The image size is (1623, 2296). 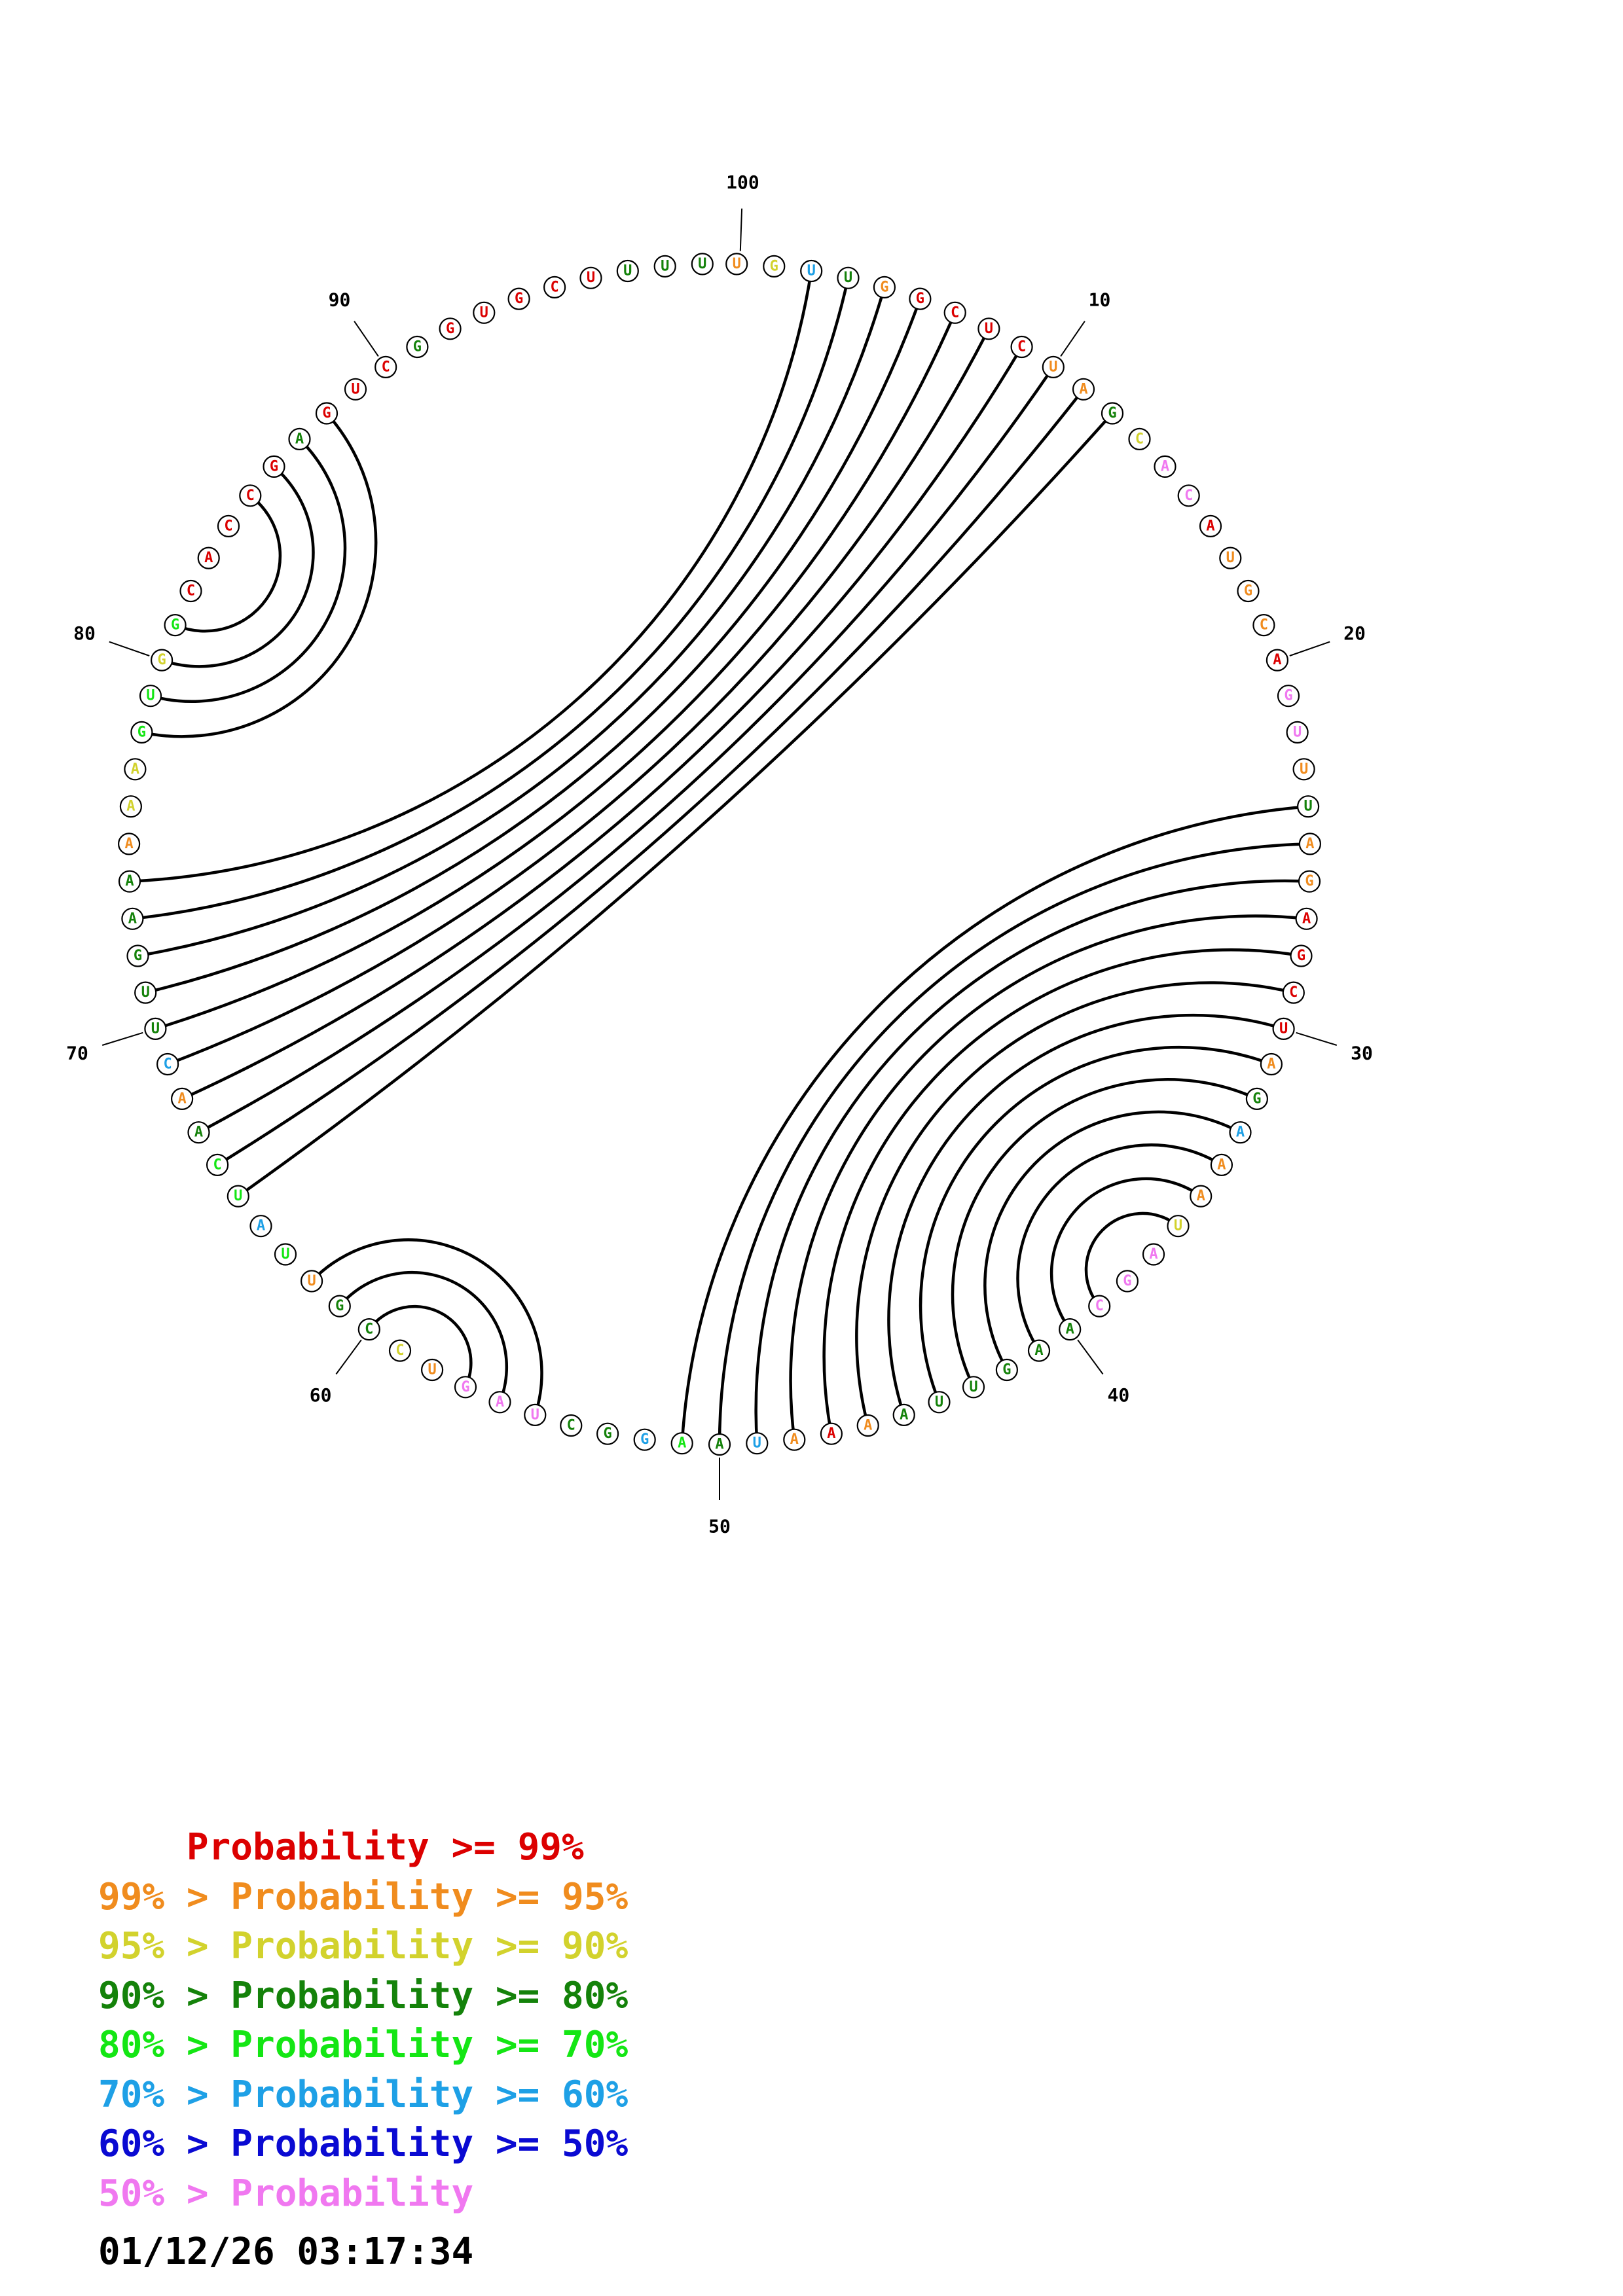 What do you see at coordinates (664, 266) in the screenshot?
I see `nucleotide-98: U` at bounding box center [664, 266].